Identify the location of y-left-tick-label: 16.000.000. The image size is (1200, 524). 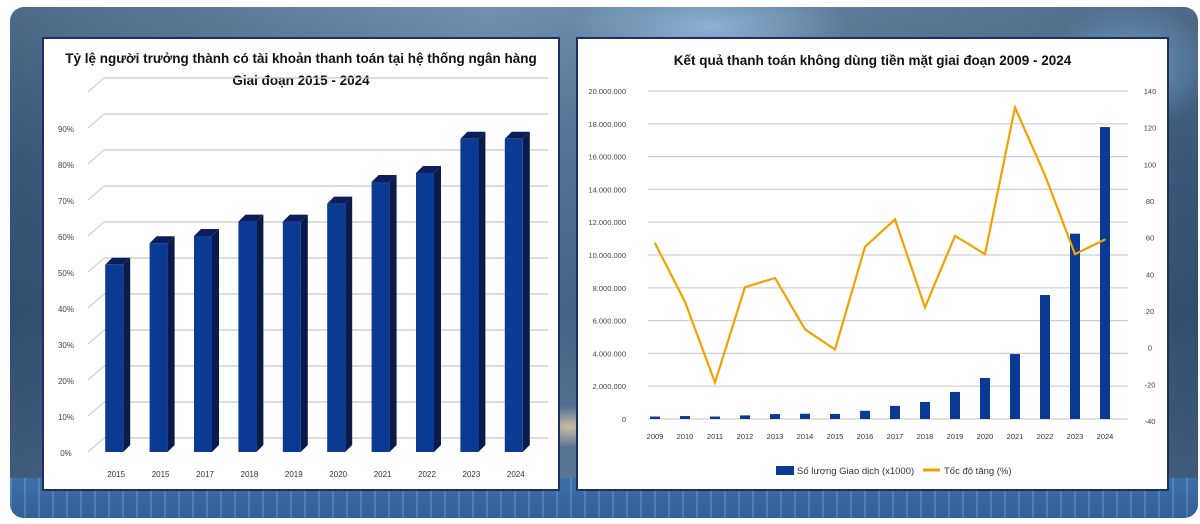
(607, 157).